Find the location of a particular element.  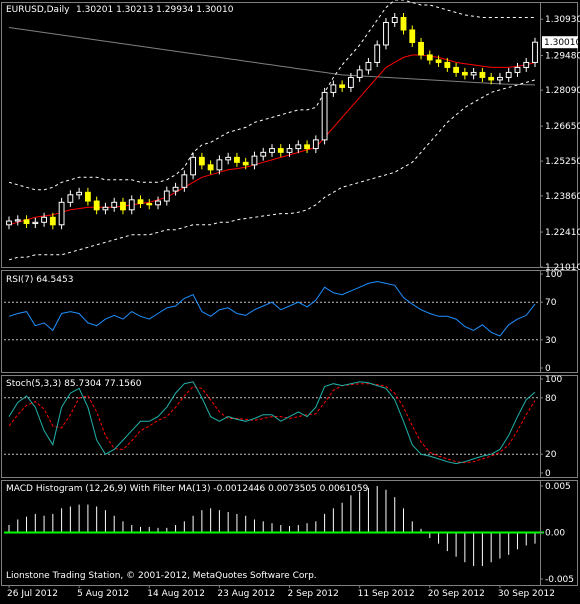

date-tick-label: 11 Sep 2012 is located at coordinates (386, 594).